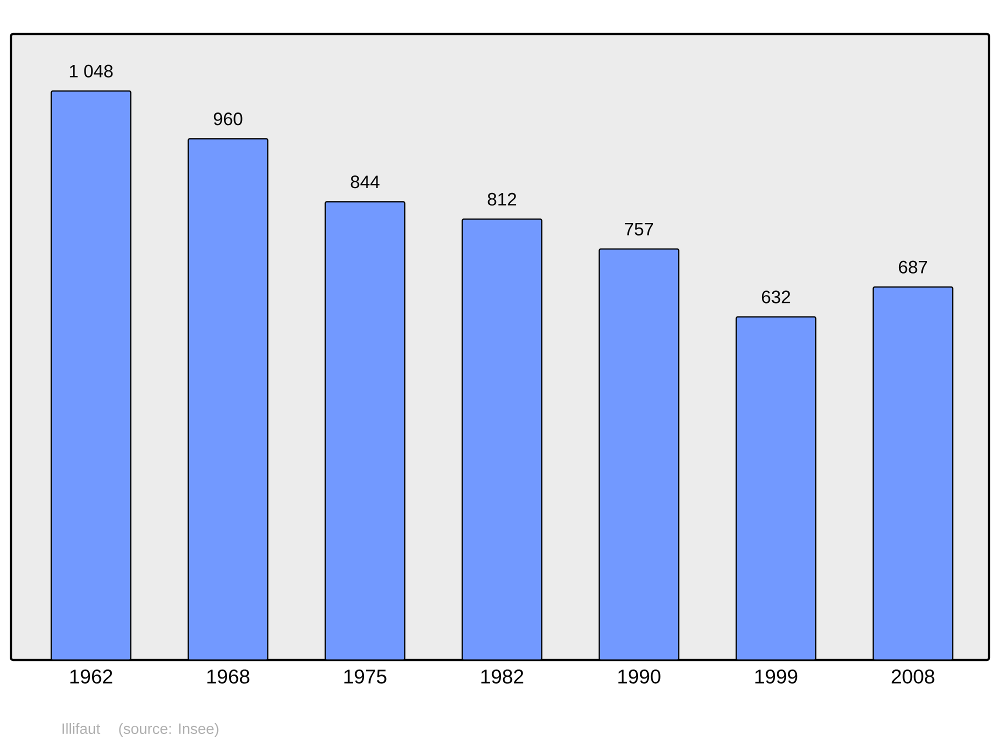  I want to click on data-label: 844, so click(365, 182).